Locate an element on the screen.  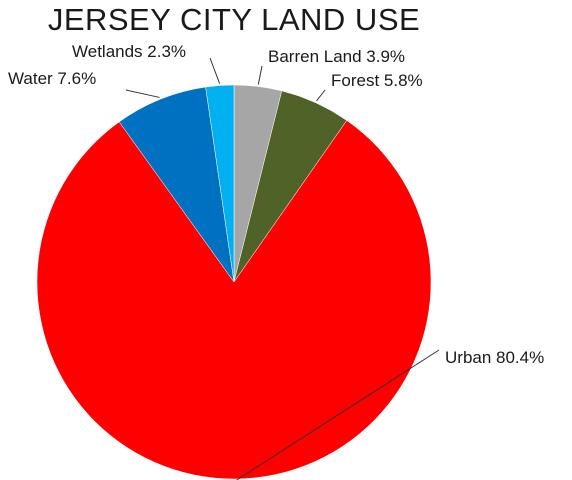
leader-line-barren-land is located at coordinates (260, 75).